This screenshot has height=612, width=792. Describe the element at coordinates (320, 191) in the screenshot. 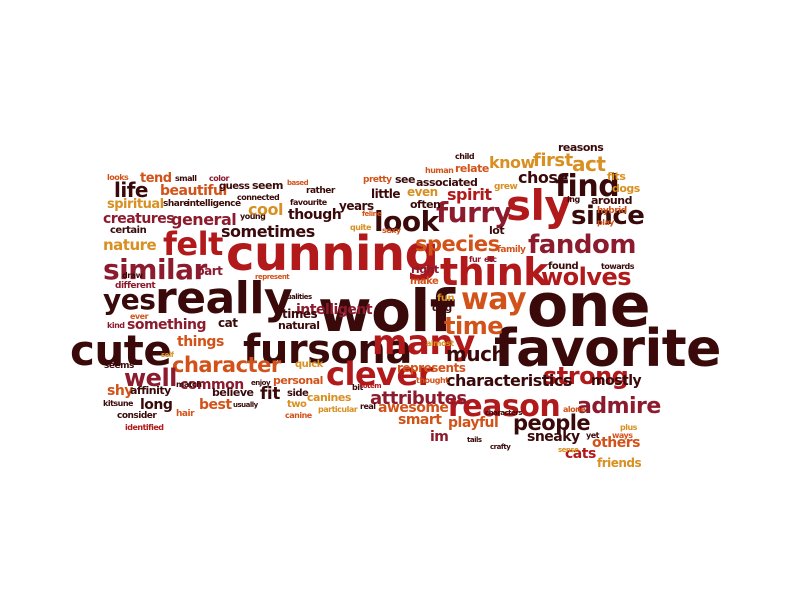

I see `word-rather: rather` at that location.